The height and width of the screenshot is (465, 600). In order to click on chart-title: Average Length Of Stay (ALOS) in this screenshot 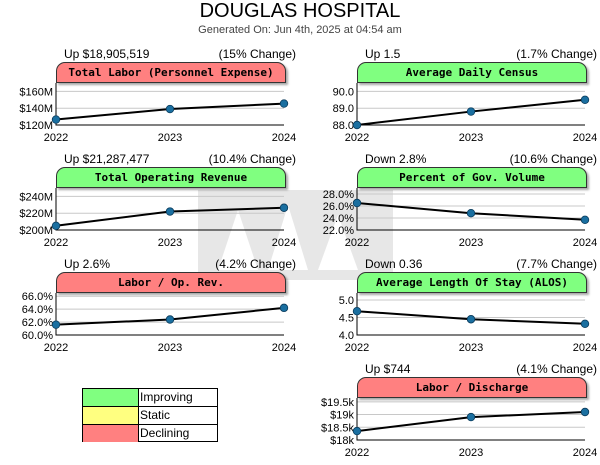, I will do `click(472, 282)`.